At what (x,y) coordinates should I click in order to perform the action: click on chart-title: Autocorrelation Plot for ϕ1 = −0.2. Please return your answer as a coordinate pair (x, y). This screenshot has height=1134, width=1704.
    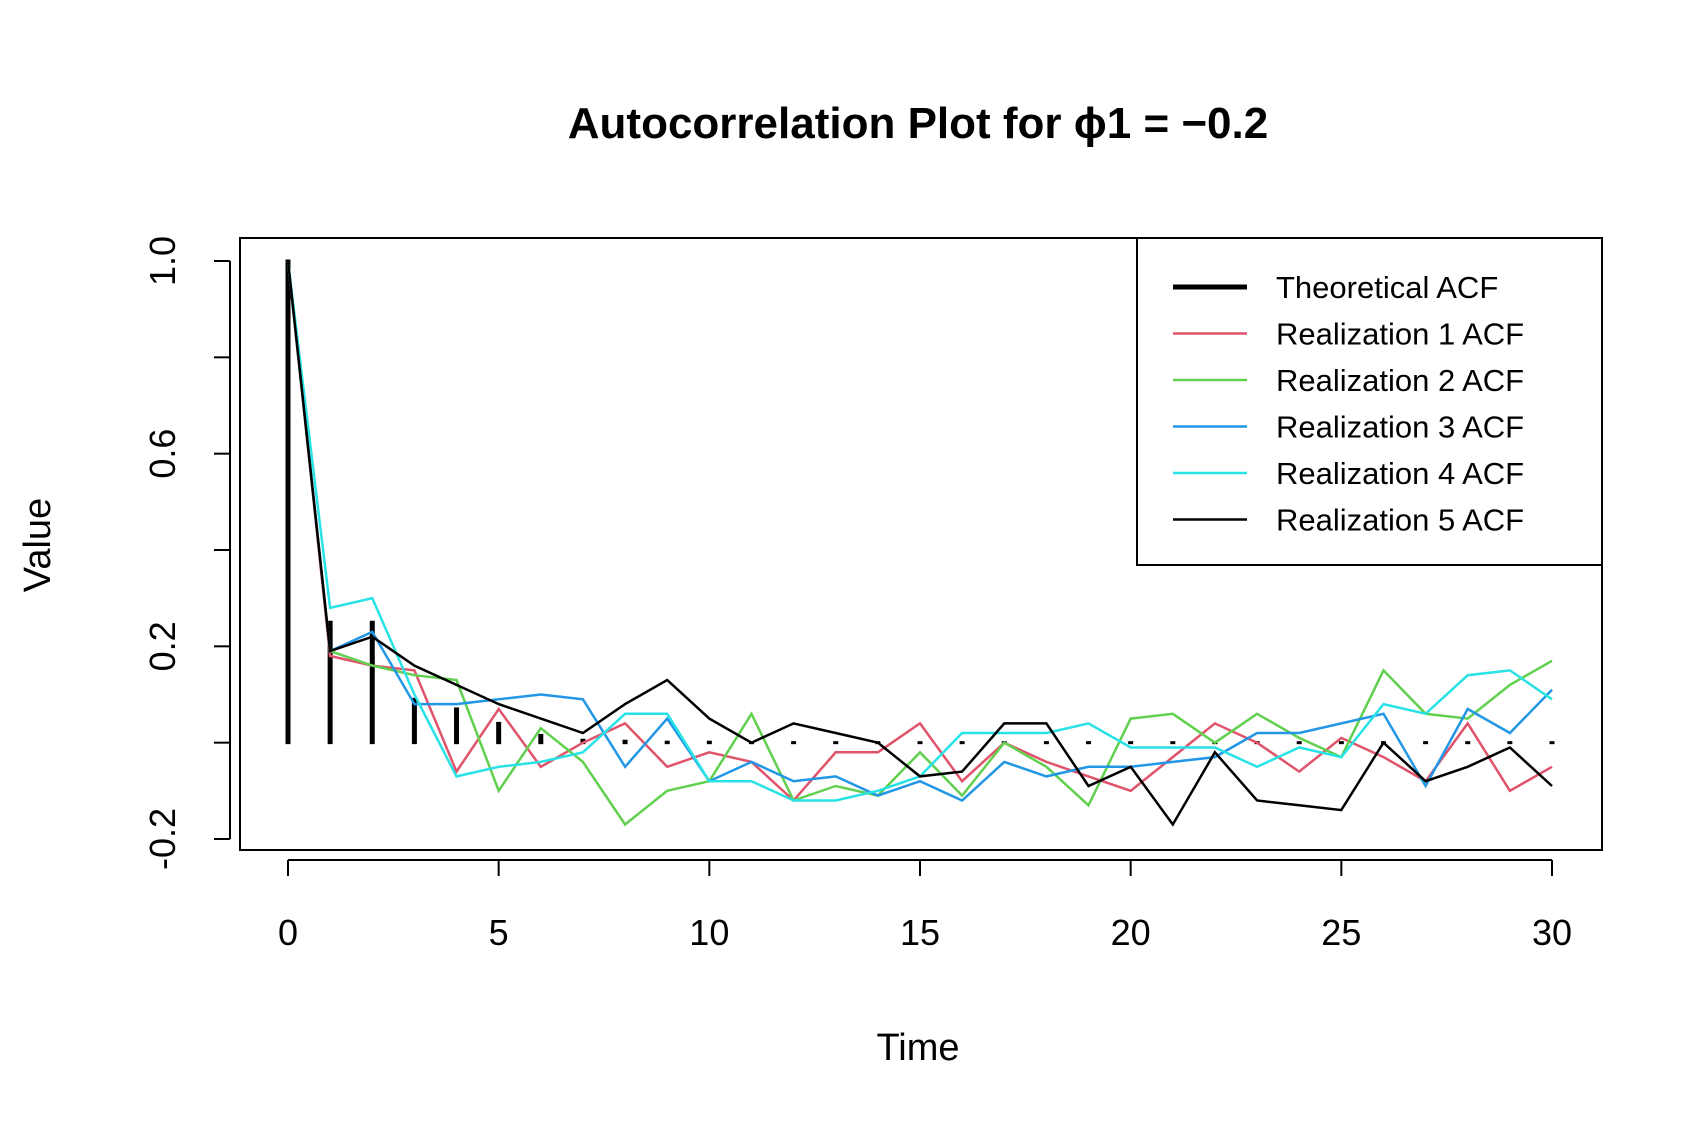
    Looking at the image, I should click on (918, 123).